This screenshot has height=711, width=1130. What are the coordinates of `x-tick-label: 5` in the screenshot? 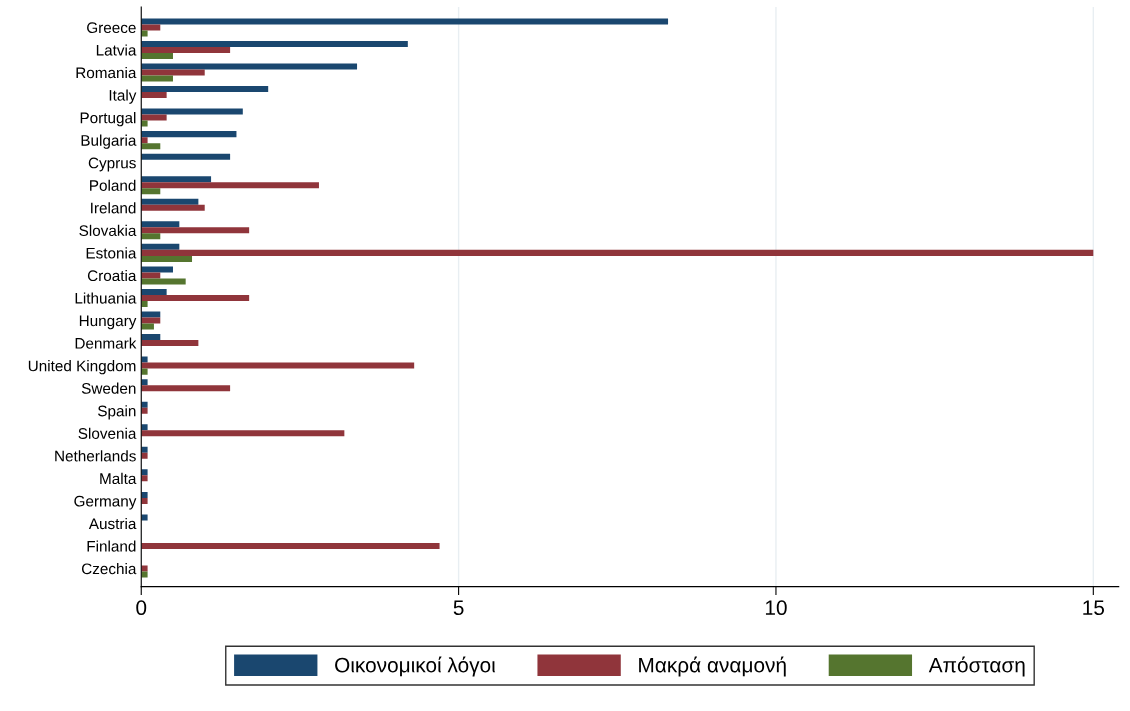 It's located at (458, 608).